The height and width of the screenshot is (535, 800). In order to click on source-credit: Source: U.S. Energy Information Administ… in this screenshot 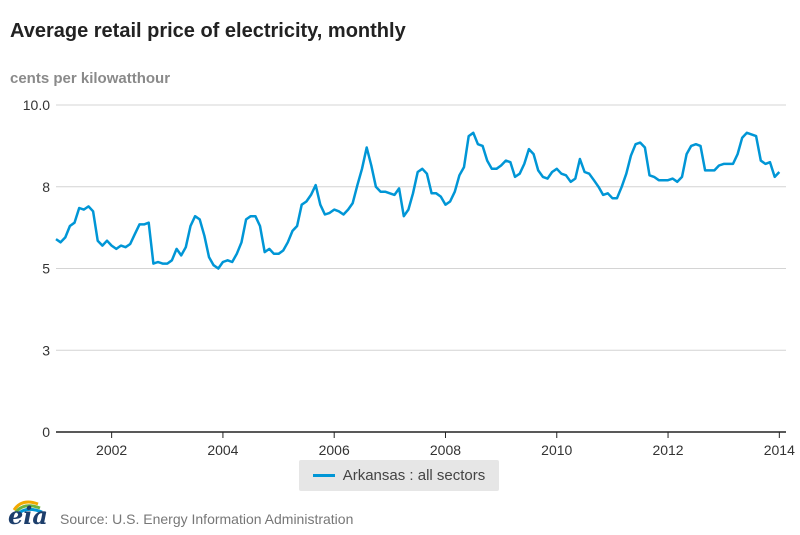, I will do `click(207, 519)`.